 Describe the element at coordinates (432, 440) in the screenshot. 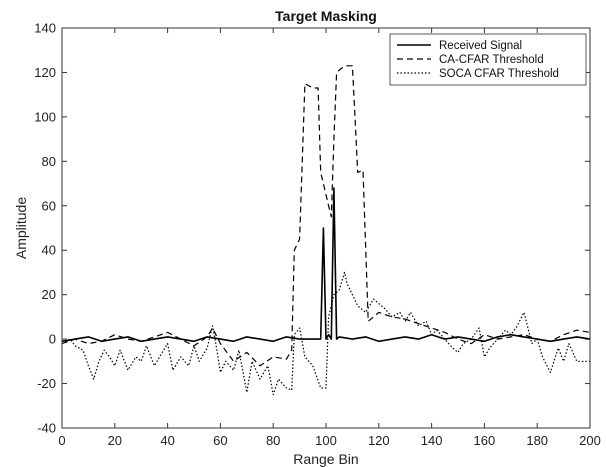

I see `x-tick-label: 140` at that location.